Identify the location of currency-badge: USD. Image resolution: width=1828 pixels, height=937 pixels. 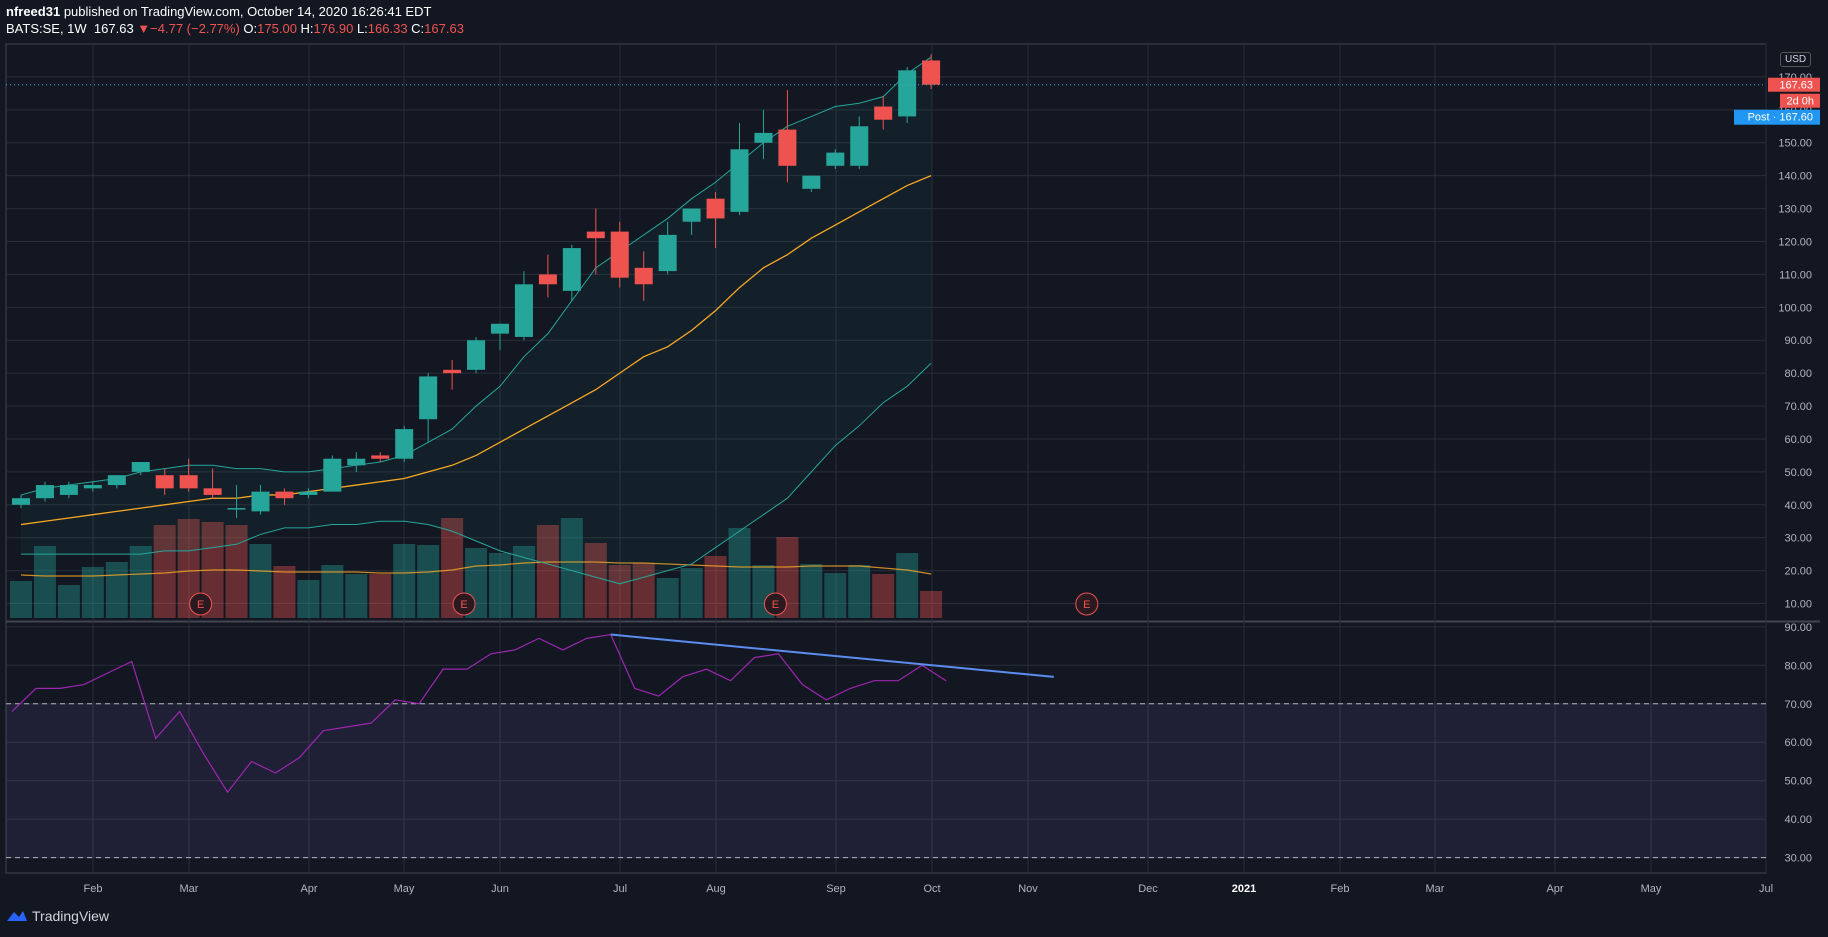
(1796, 59).